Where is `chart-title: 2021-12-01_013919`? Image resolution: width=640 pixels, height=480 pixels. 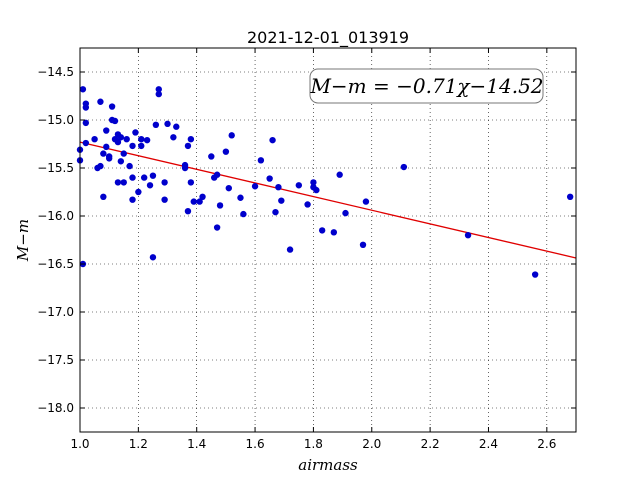
chart-title: 2021-12-01_013919 is located at coordinates (328, 38).